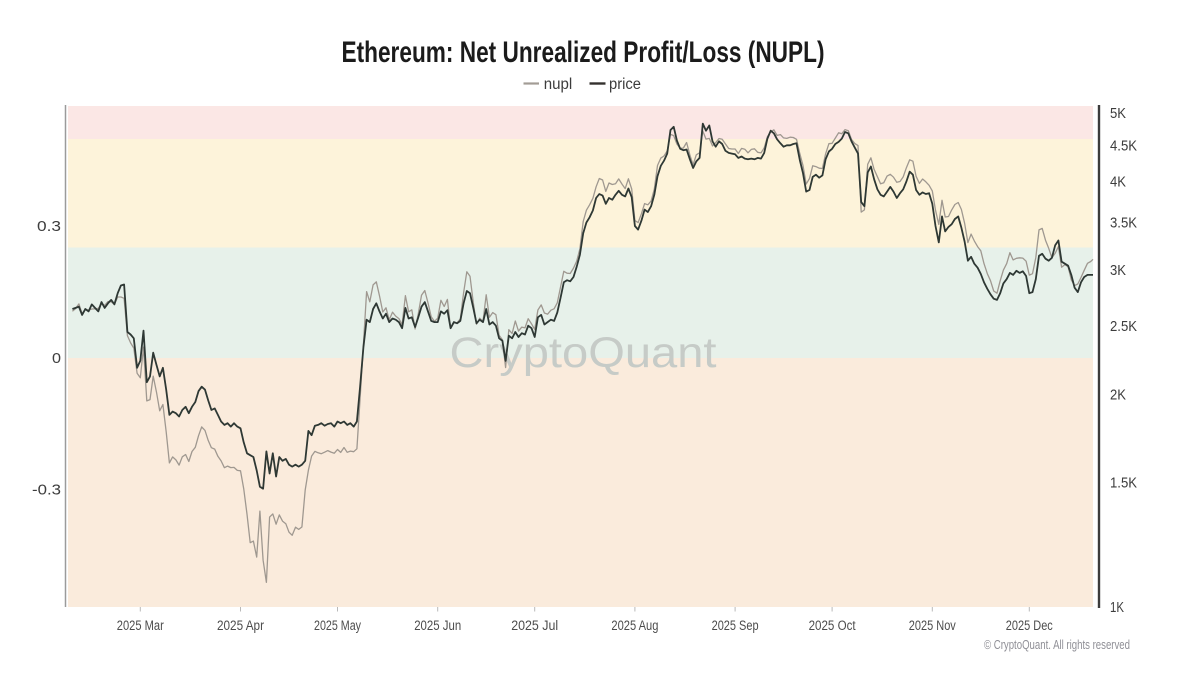 The width and height of the screenshot is (1200, 681). Describe the element at coordinates (534, 625) in the screenshot. I see `svg-text: 2025 Jul` at that location.